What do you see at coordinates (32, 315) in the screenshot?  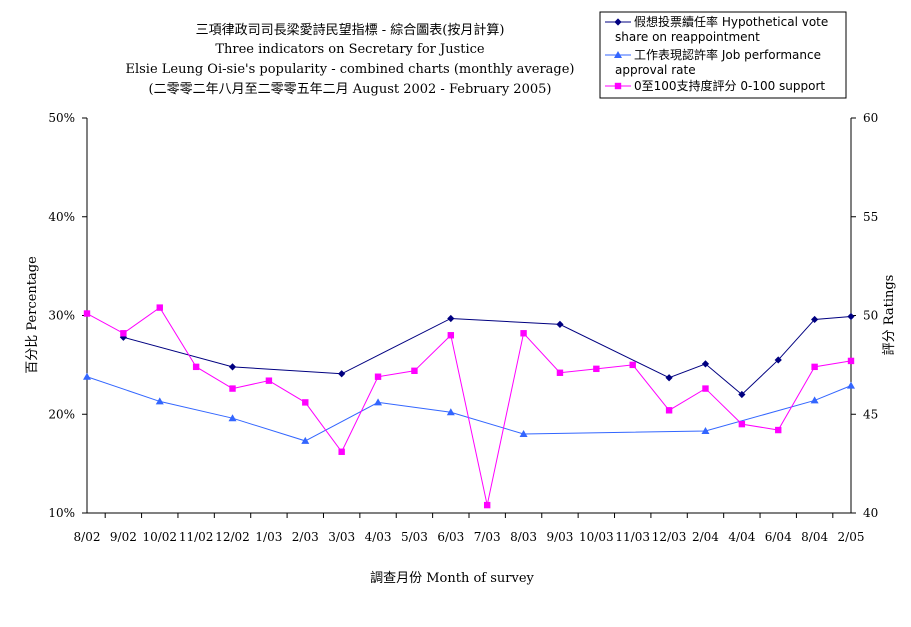 I see `y-axis-label-left: 百分比 Percentage` at bounding box center [32, 315].